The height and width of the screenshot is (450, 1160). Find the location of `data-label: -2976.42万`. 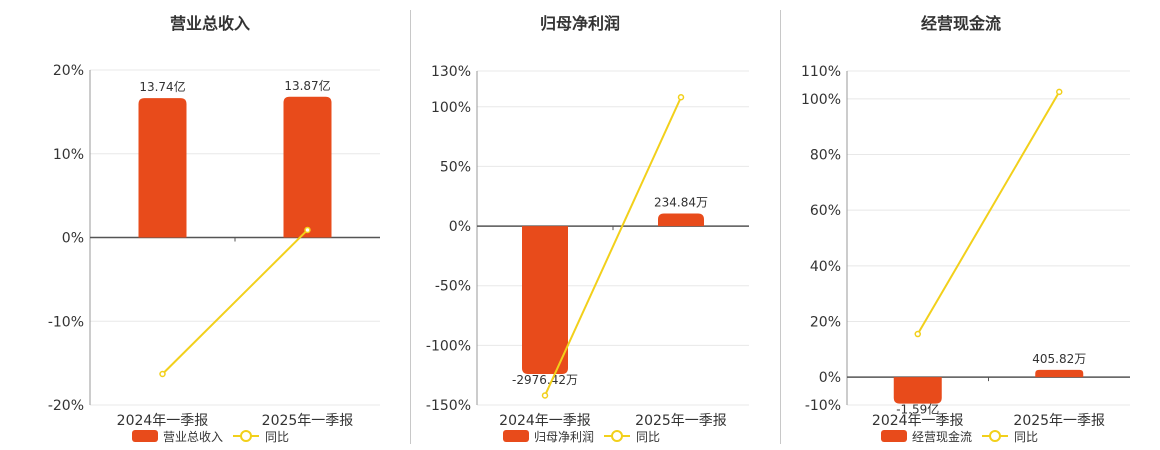

data-label: -2976.42万 is located at coordinates (545, 380).